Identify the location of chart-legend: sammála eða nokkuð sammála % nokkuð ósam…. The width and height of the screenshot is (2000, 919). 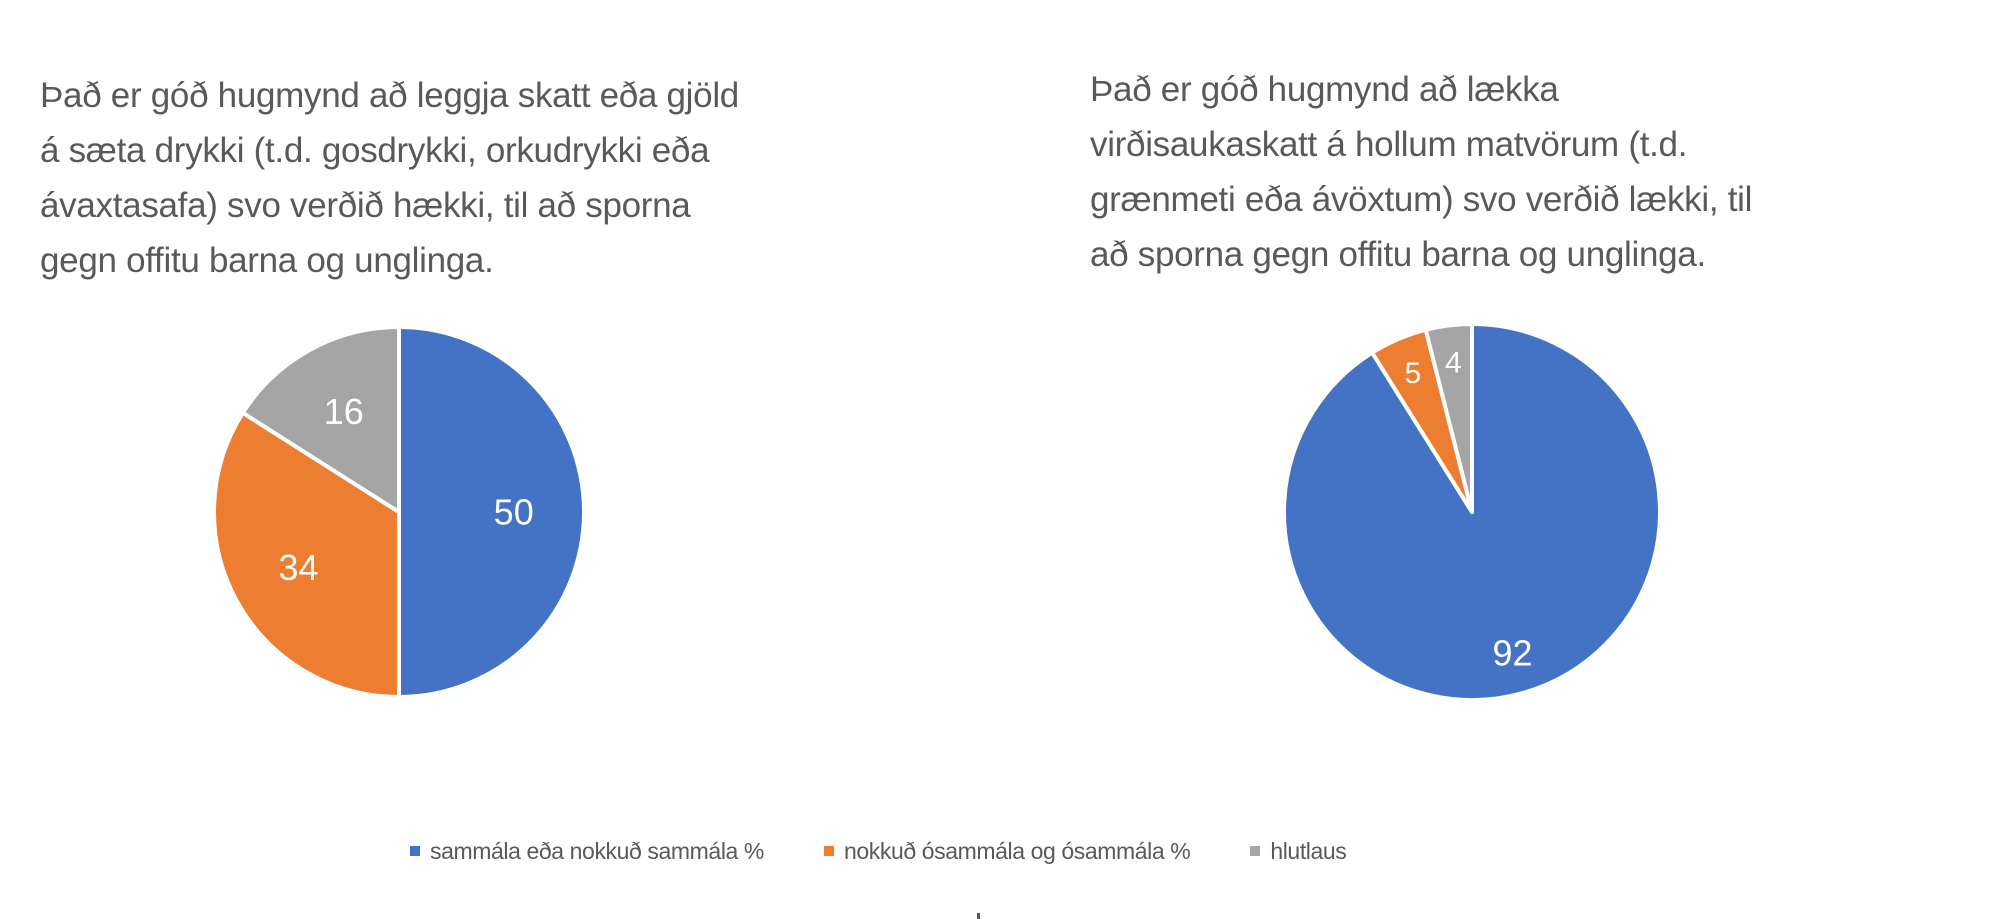
(908, 851).